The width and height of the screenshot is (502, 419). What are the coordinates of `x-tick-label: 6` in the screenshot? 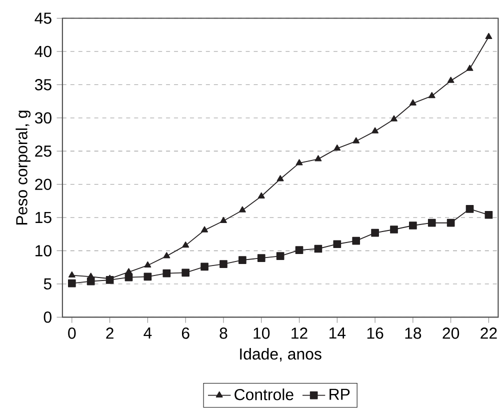 It's located at (186, 333).